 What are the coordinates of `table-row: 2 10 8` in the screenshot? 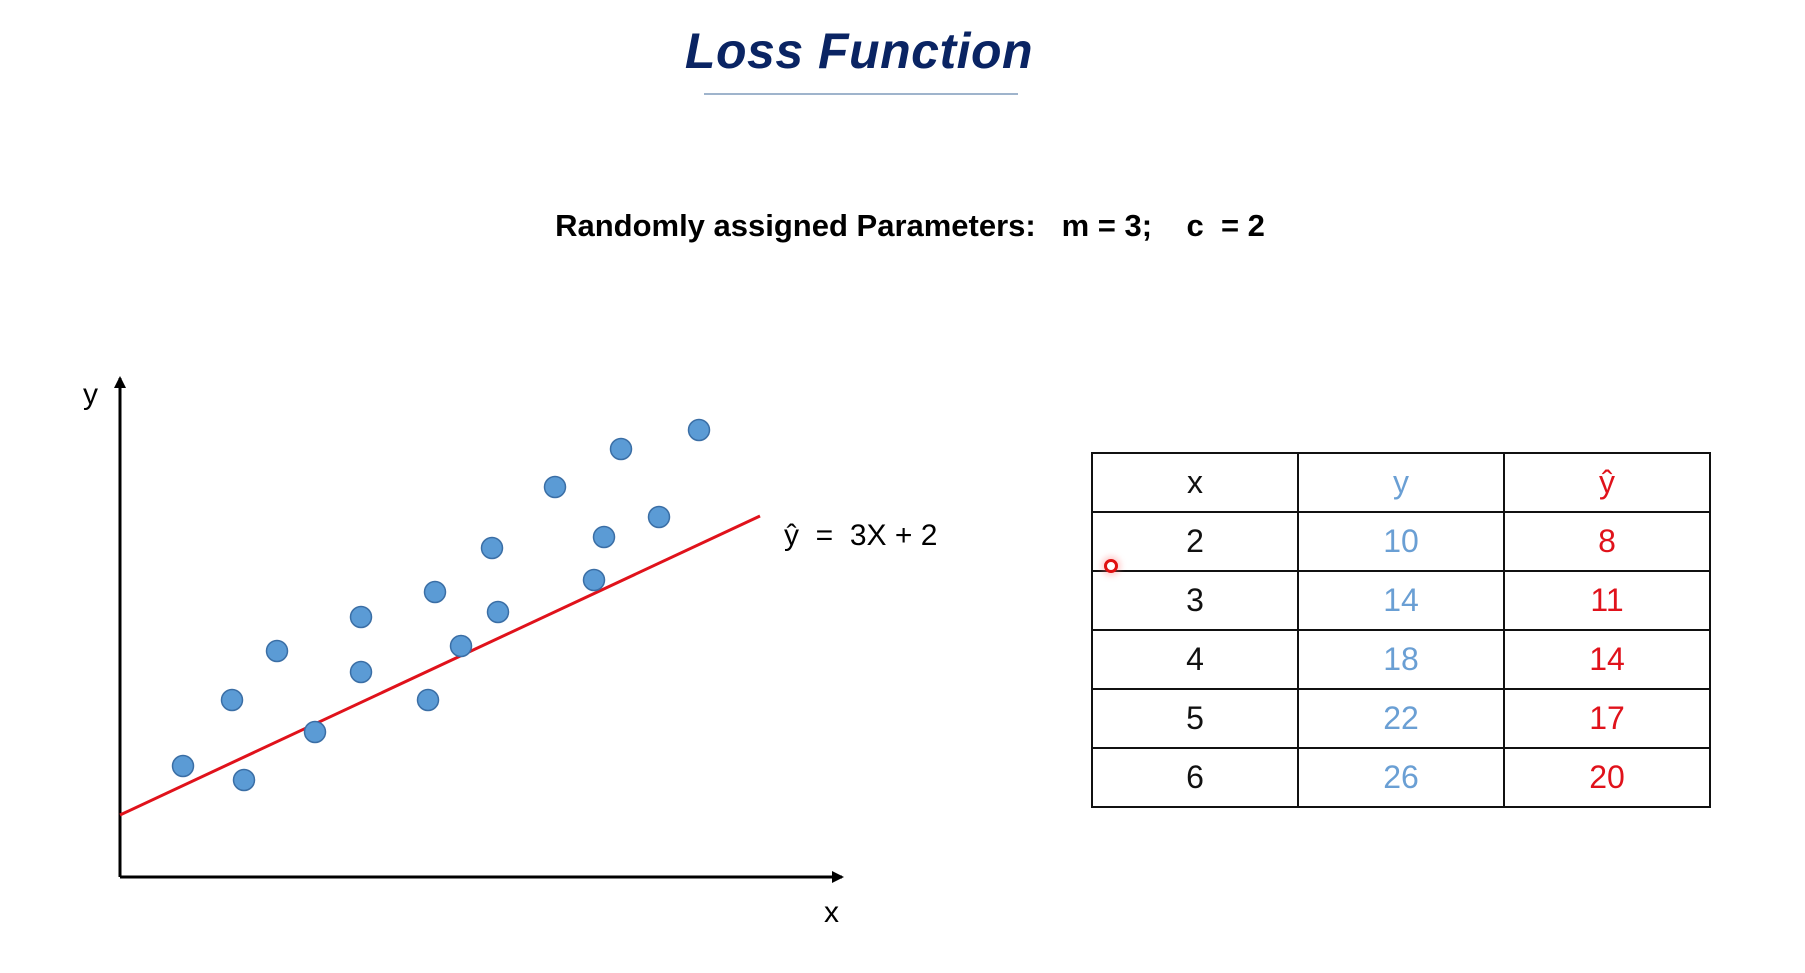 It's located at (1401, 541).